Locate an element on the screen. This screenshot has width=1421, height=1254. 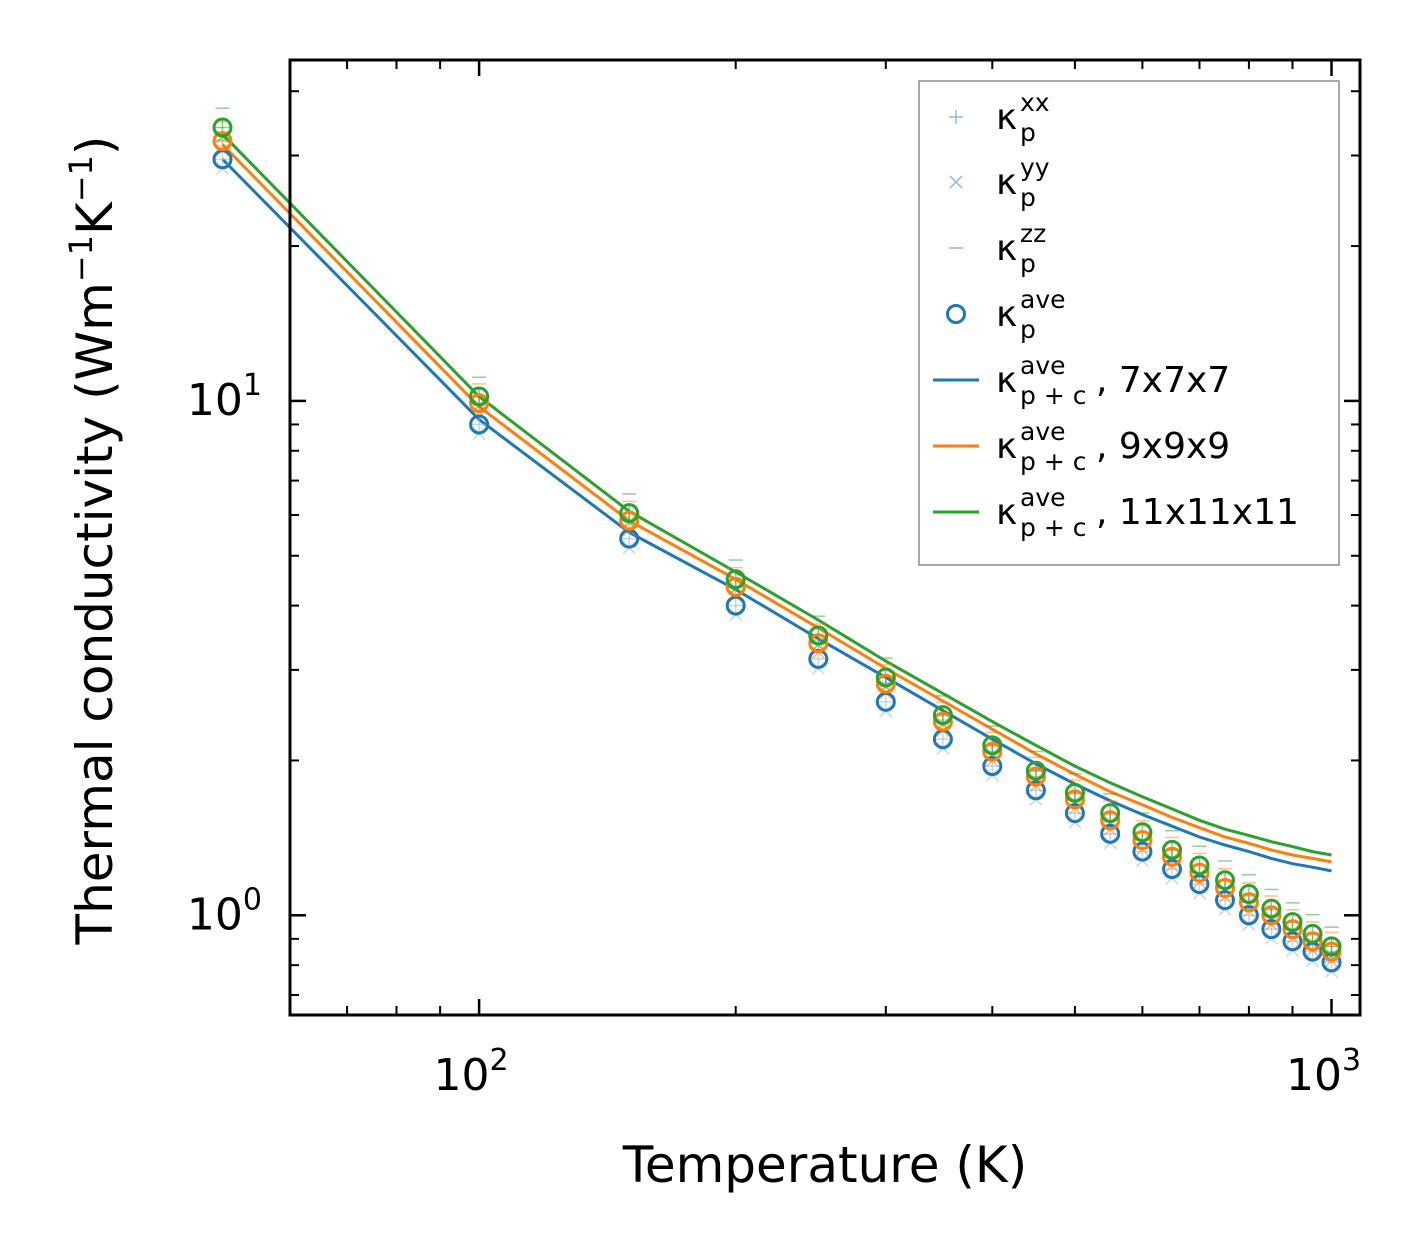
y-axis-title-main: Thermal conductivity (Wm is located at coordinates (95, 613).